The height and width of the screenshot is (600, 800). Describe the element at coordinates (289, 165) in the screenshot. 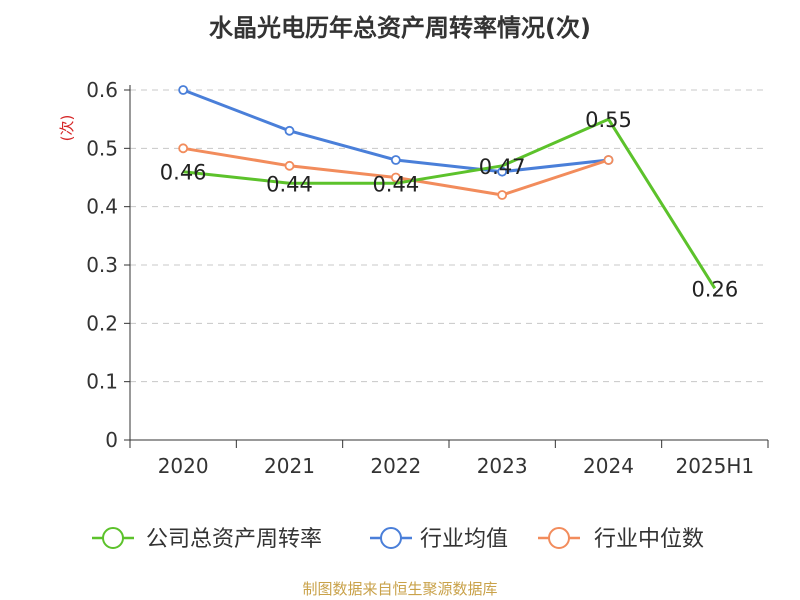

I see `point-s2-2021` at that location.